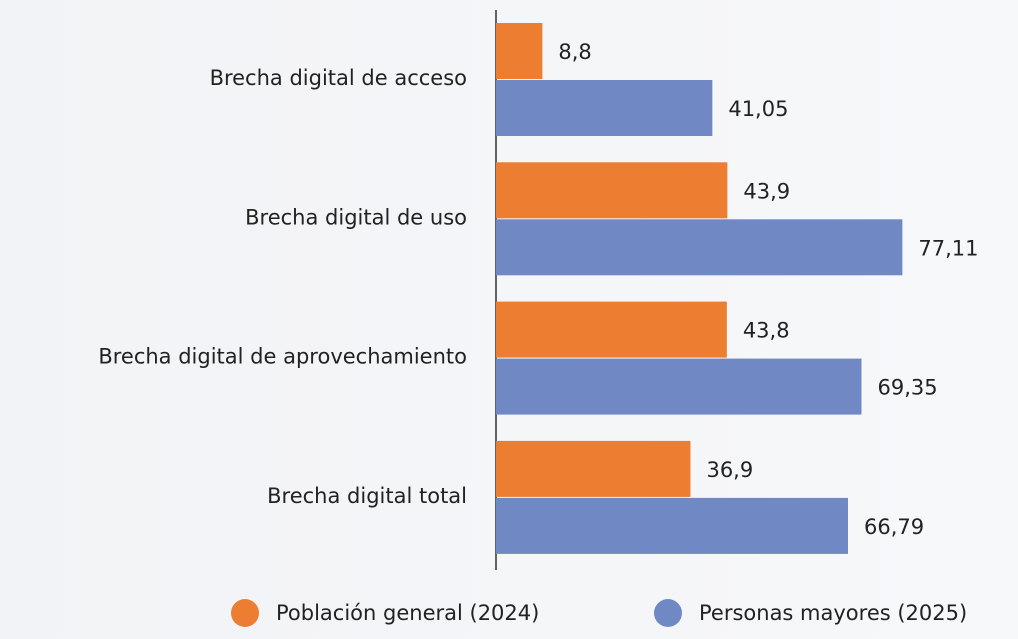  What do you see at coordinates (338, 78) in the screenshot?
I see `category-label: Brecha digital de acceso` at bounding box center [338, 78].